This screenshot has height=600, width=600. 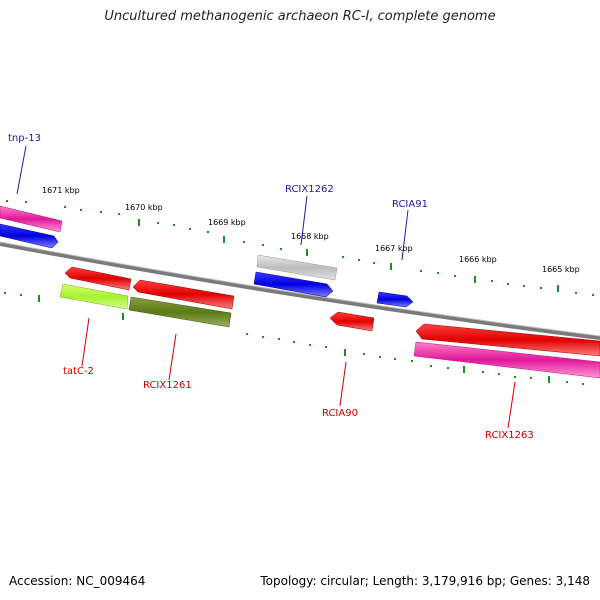 I want to click on gene-tatC-2-red, so click(x=98, y=278).